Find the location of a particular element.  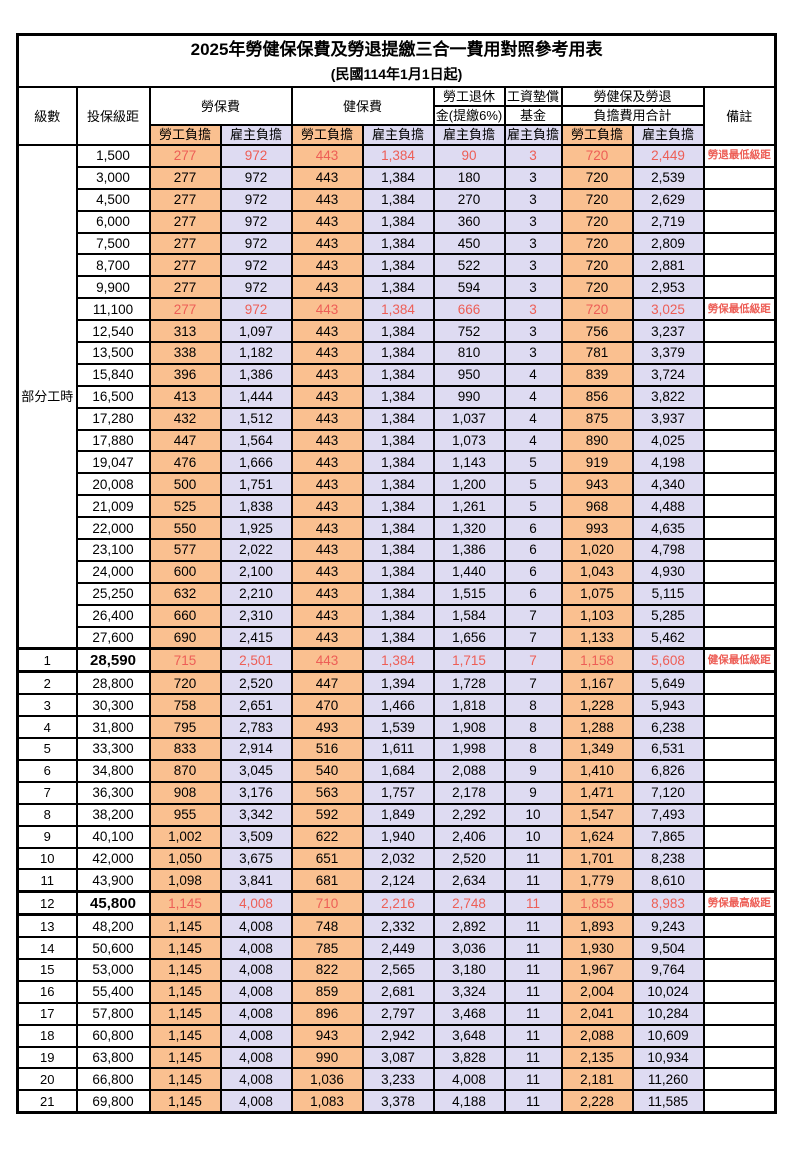

cell-level: 3 is located at coordinates (47, 705).